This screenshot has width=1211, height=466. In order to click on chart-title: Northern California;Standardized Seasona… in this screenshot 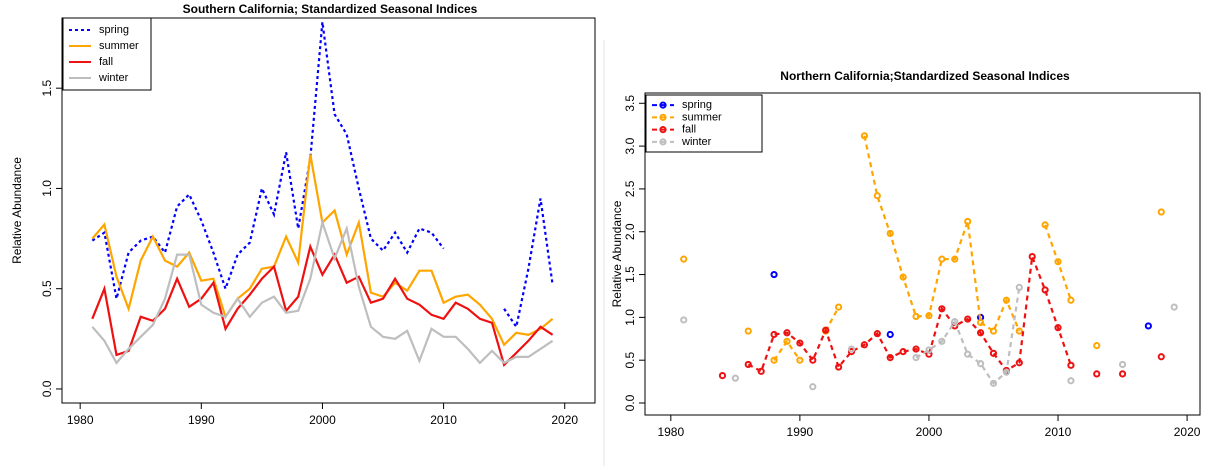, I will do `click(925, 76)`.